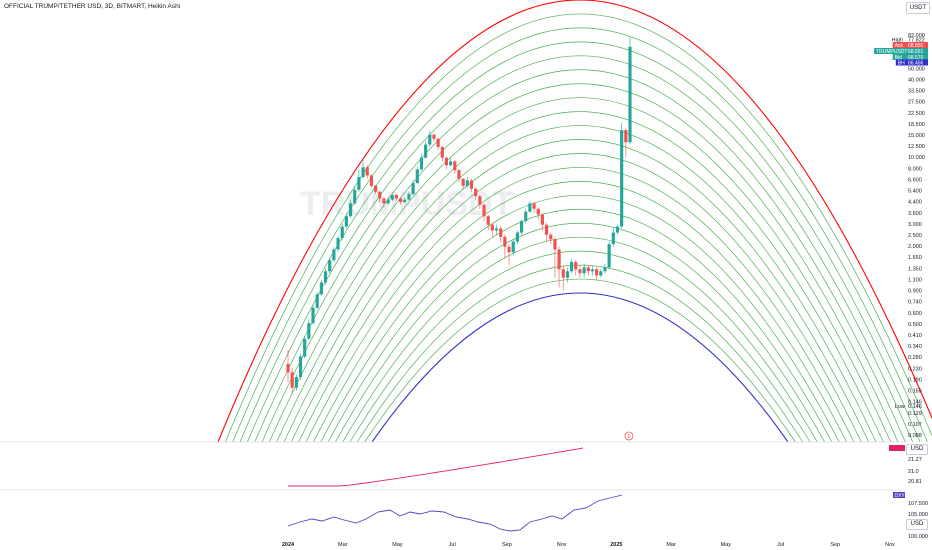 The height and width of the screenshot is (550, 932). What do you see at coordinates (835, 545) in the screenshot?
I see `time-tick-label: Sep` at bounding box center [835, 545].